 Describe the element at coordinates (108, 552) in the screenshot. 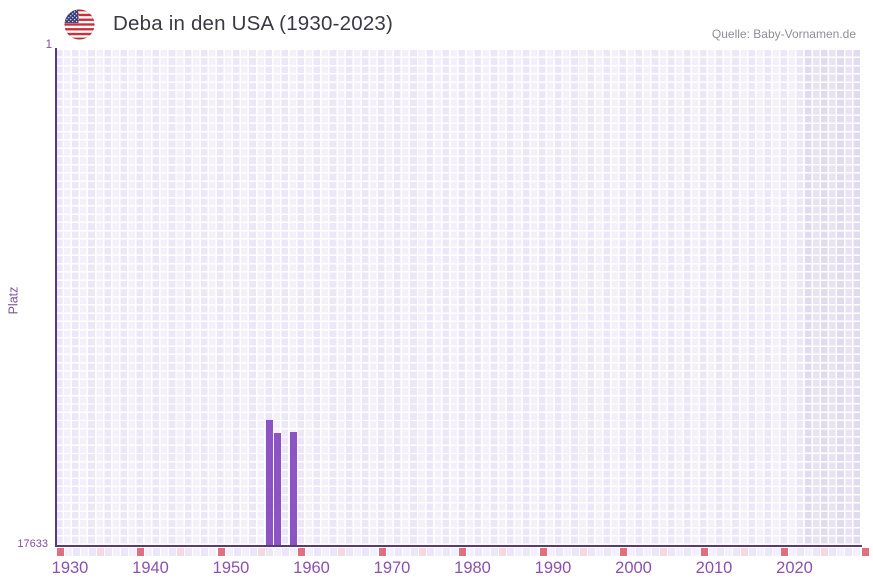

I see `year-cell-1936` at that location.